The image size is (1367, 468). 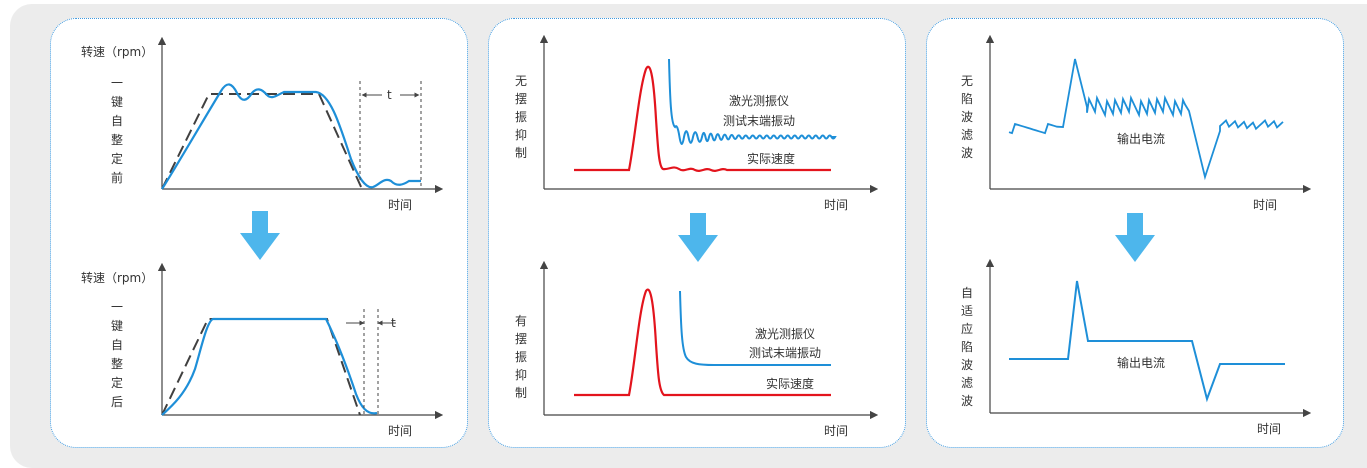 I want to click on side-label-char: 适, so click(x=967, y=311).